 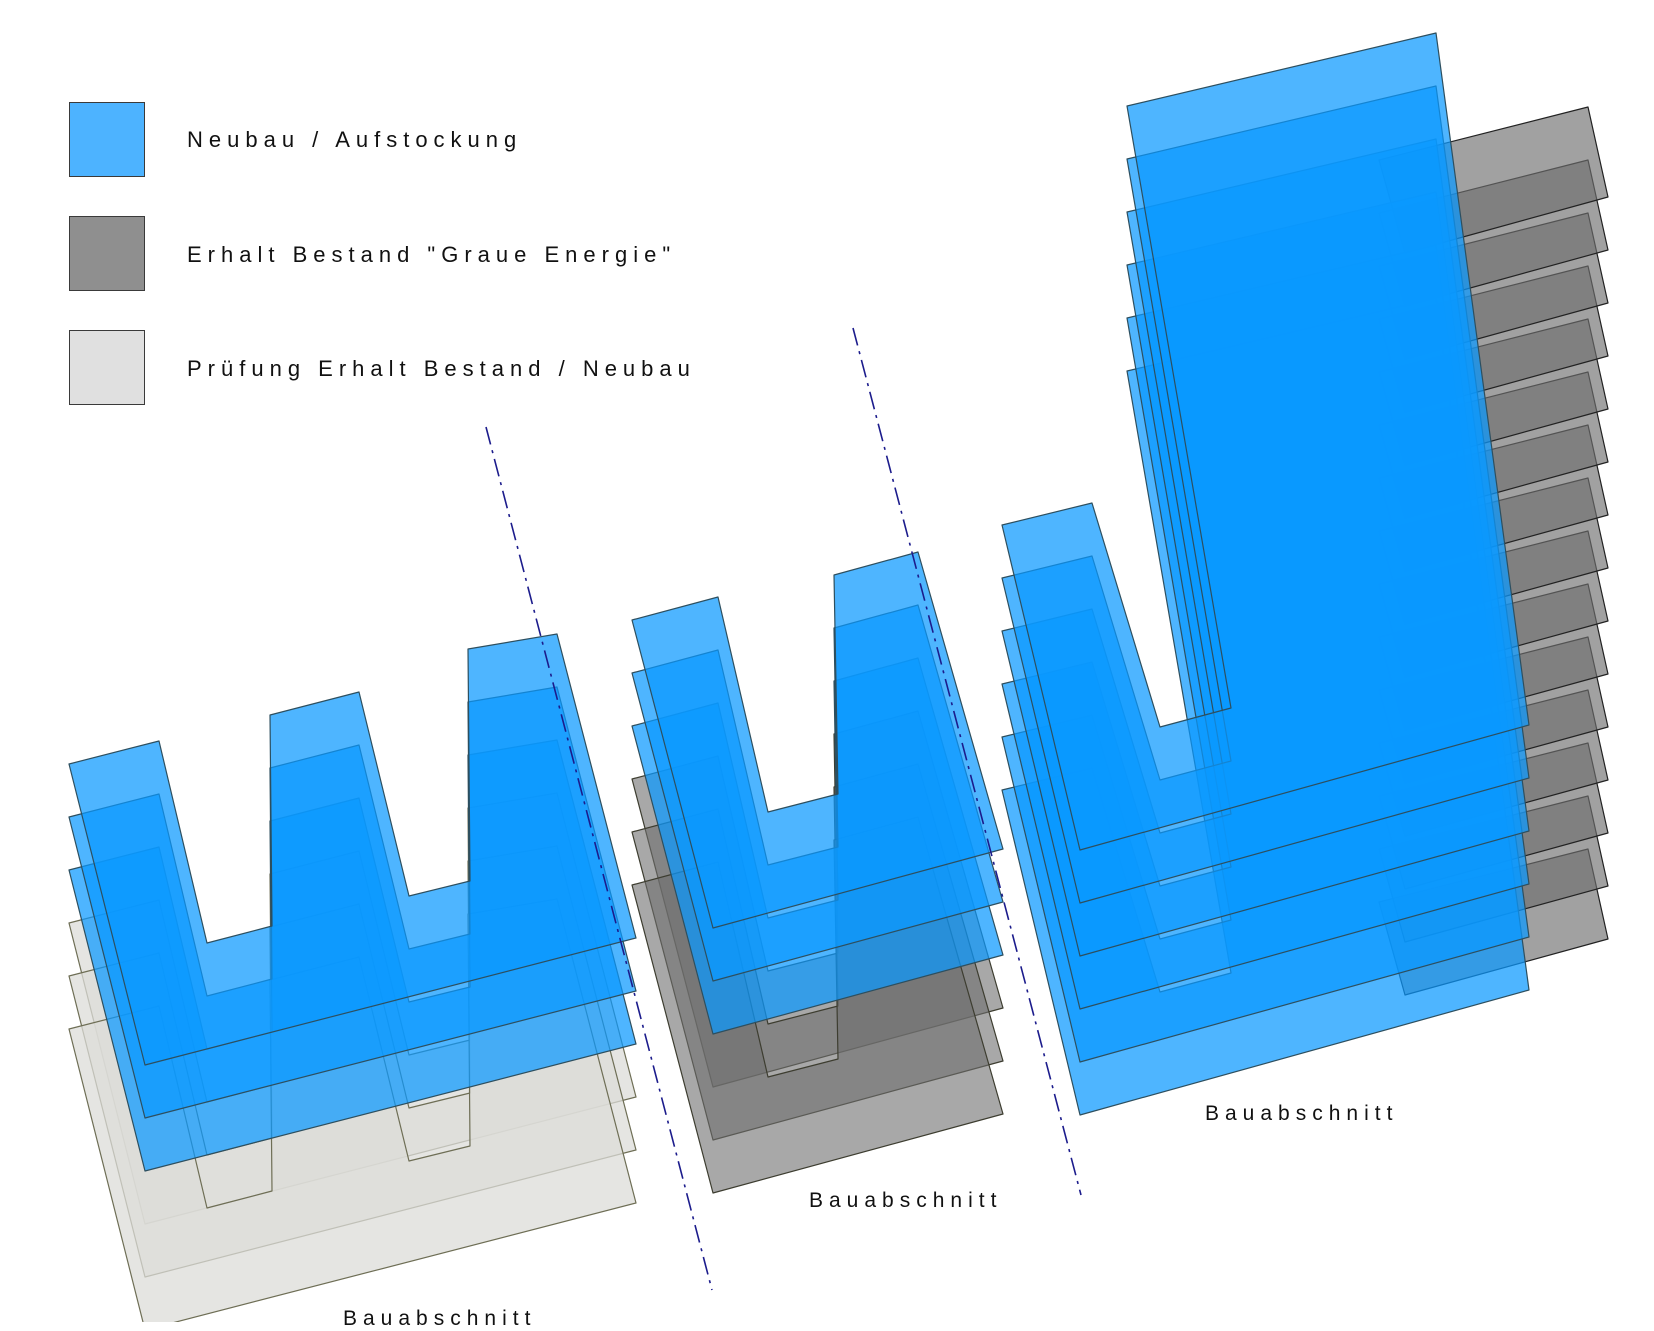 What do you see at coordinates (352, 849) in the screenshot?
I see `new-build-floor-p1` at bounding box center [352, 849].